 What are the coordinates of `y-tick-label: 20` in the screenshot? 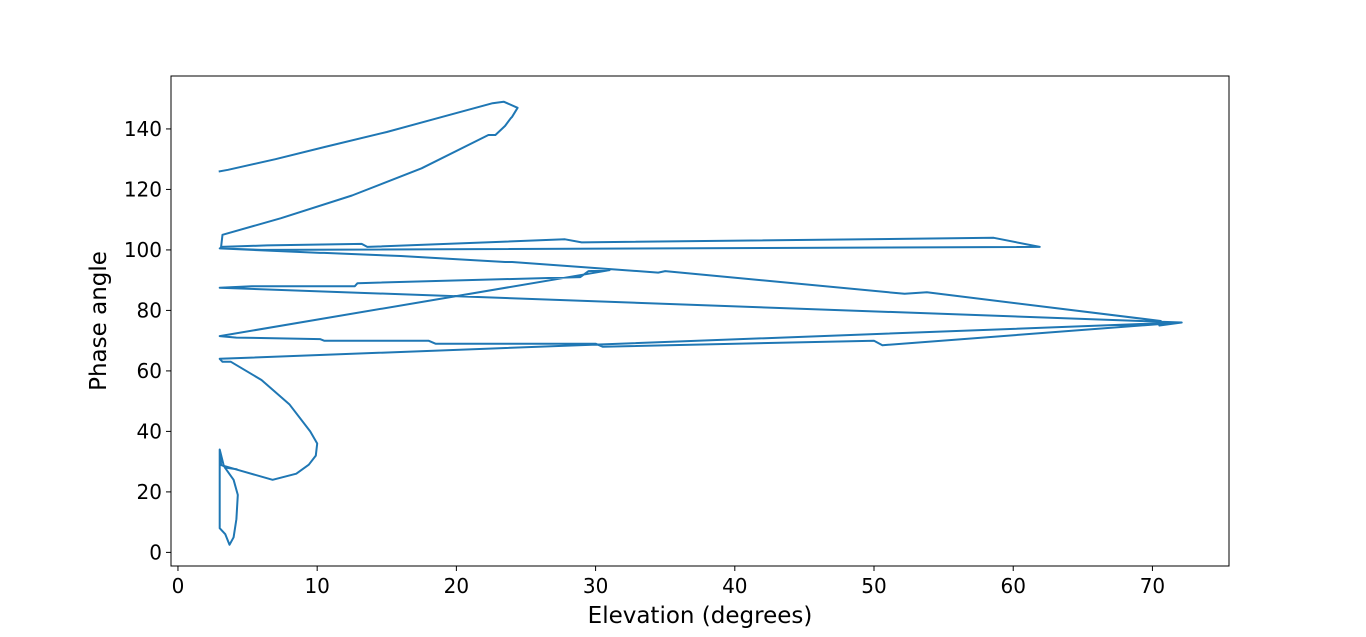 It's located at (149, 492).